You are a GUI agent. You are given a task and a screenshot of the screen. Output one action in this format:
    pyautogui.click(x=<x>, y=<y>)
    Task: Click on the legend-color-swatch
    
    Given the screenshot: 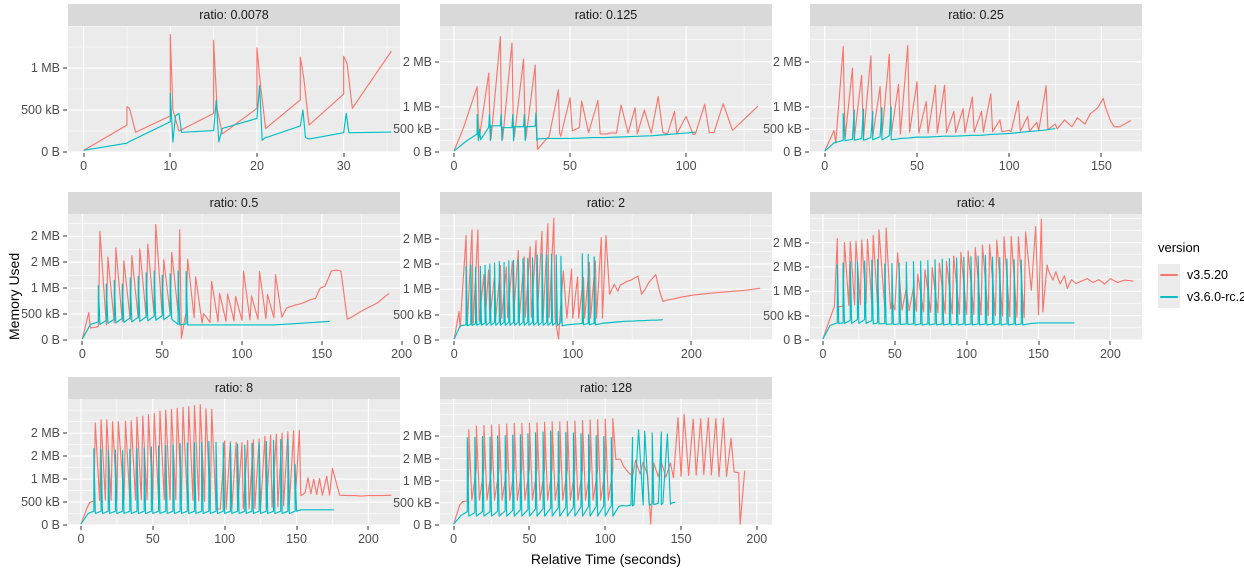 What is the action you would take?
    pyautogui.click(x=1169, y=297)
    